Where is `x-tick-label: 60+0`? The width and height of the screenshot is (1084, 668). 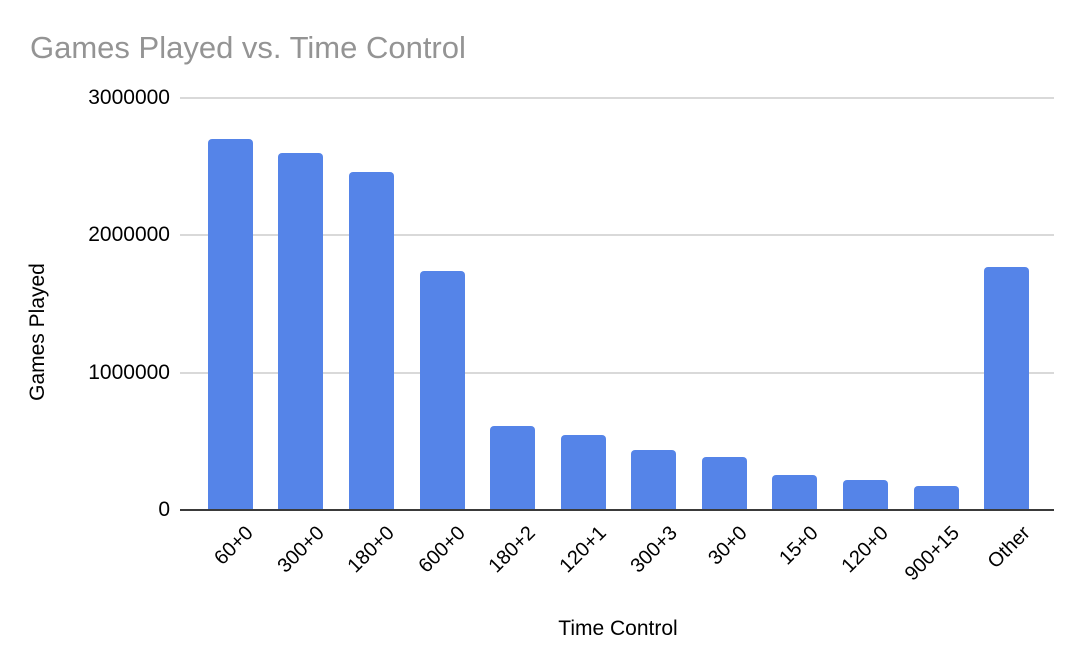 x-tick-label: 60+0 is located at coordinates (234, 546).